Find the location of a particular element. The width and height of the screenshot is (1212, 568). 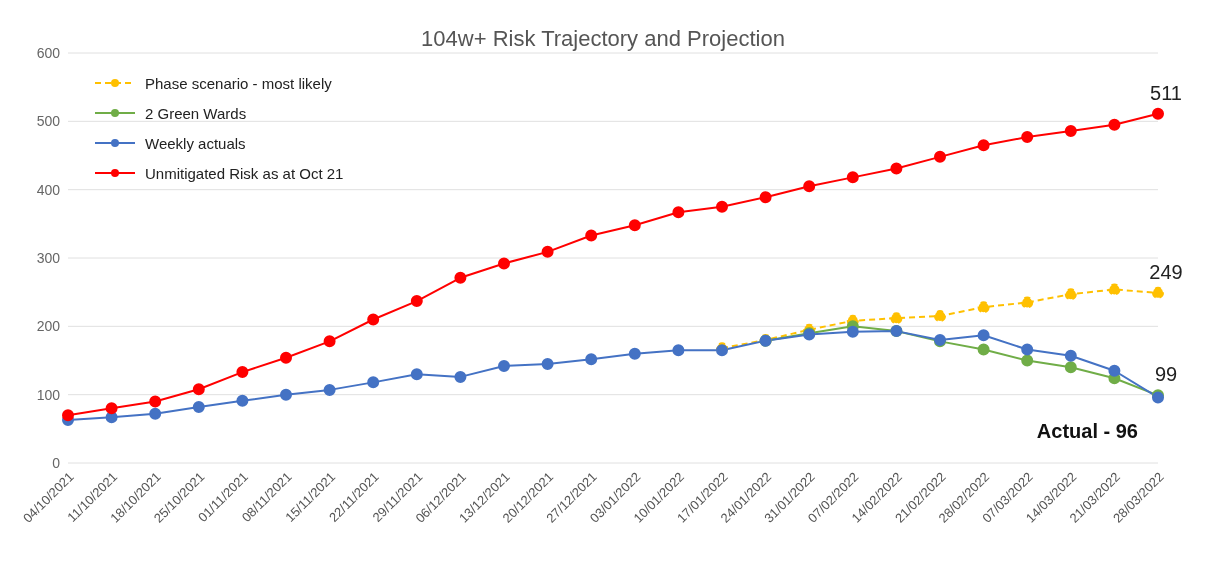

chart-title: 104w+ Risk Trajectory and Projection is located at coordinates (603, 38).